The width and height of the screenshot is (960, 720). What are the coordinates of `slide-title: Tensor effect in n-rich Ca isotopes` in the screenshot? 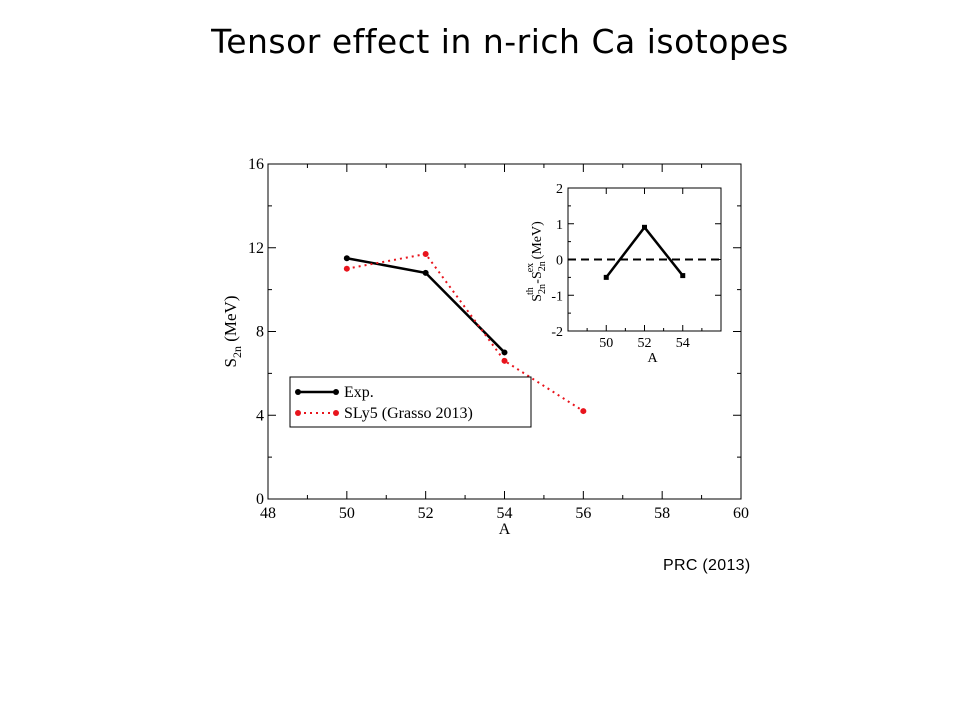 It's located at (500, 41).